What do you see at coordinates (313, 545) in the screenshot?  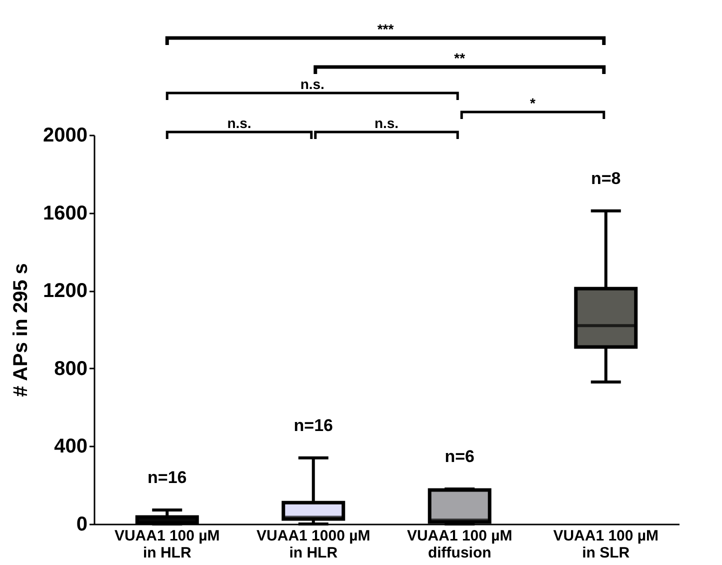 I see `x-tick-label: VUAA1 1000 µM in HLR` at bounding box center [313, 545].